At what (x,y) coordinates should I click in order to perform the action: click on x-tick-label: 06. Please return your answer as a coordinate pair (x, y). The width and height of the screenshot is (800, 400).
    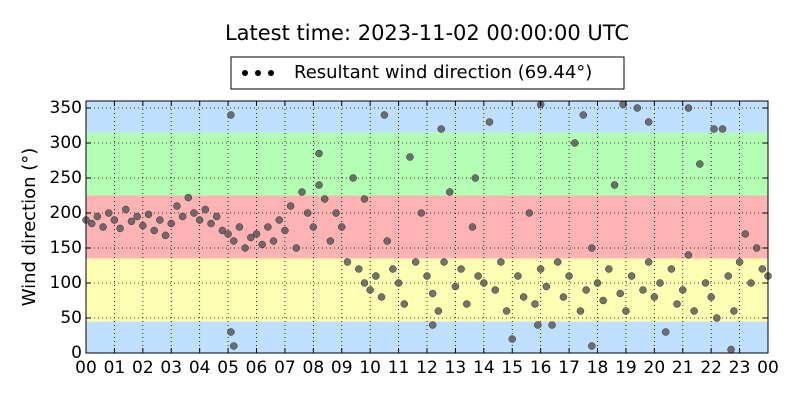
    Looking at the image, I should click on (257, 368).